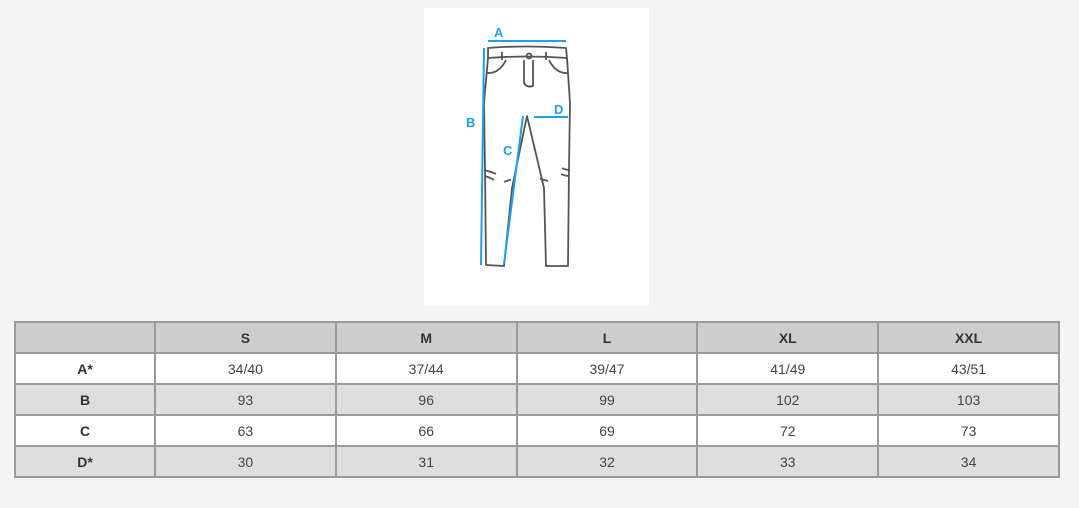 The image size is (1079, 508). Describe the element at coordinates (968, 337) in the screenshot. I see `header-cell-xxl: XXL` at that location.